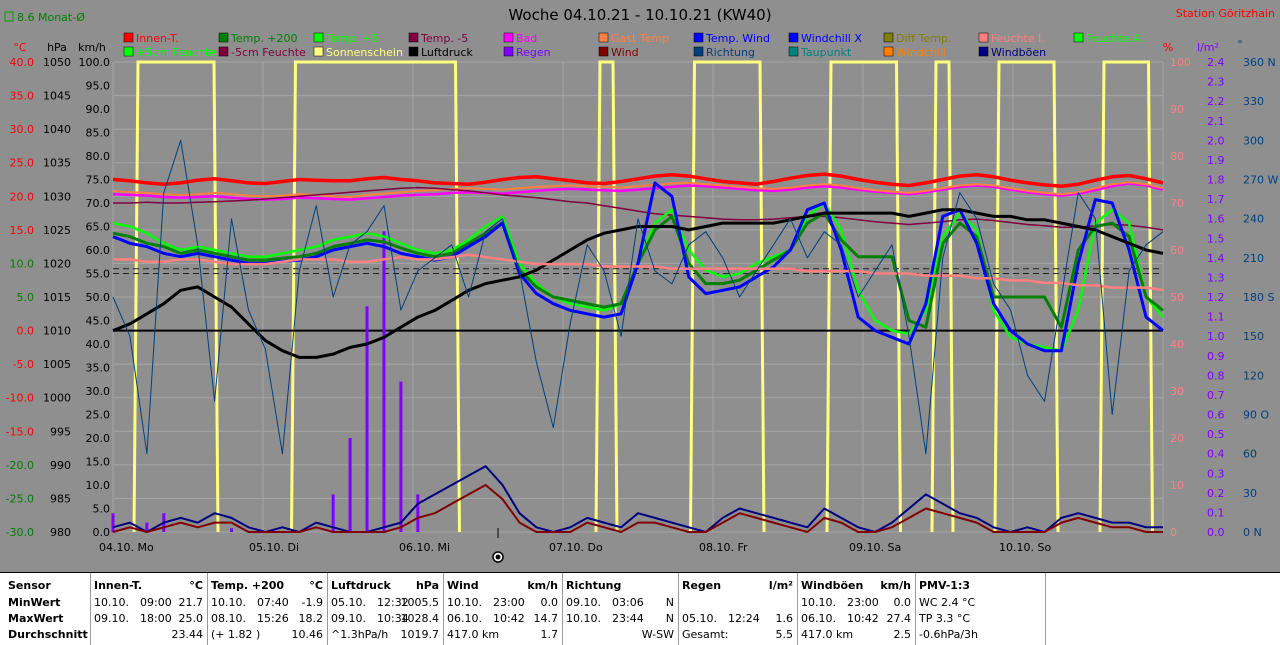 Image resolution: width=1280 pixels, height=645 pixels. I want to click on column-unit: °C, so click(316, 585).